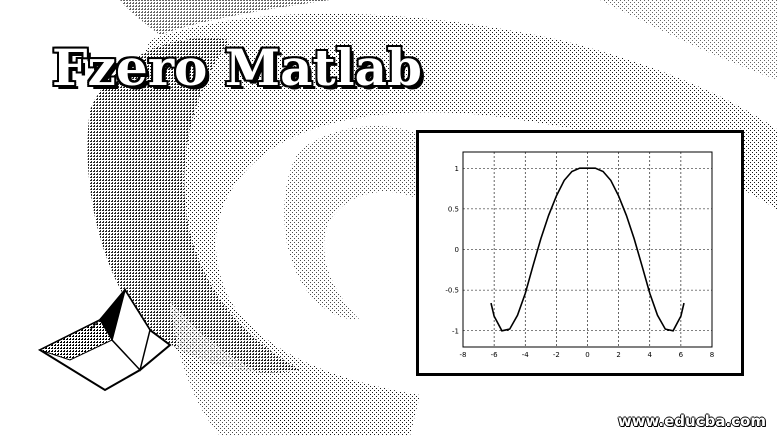 This screenshot has height=436, width=778. What do you see at coordinates (452, 291) in the screenshot?
I see `y-tick-label: -0.5` at bounding box center [452, 291].